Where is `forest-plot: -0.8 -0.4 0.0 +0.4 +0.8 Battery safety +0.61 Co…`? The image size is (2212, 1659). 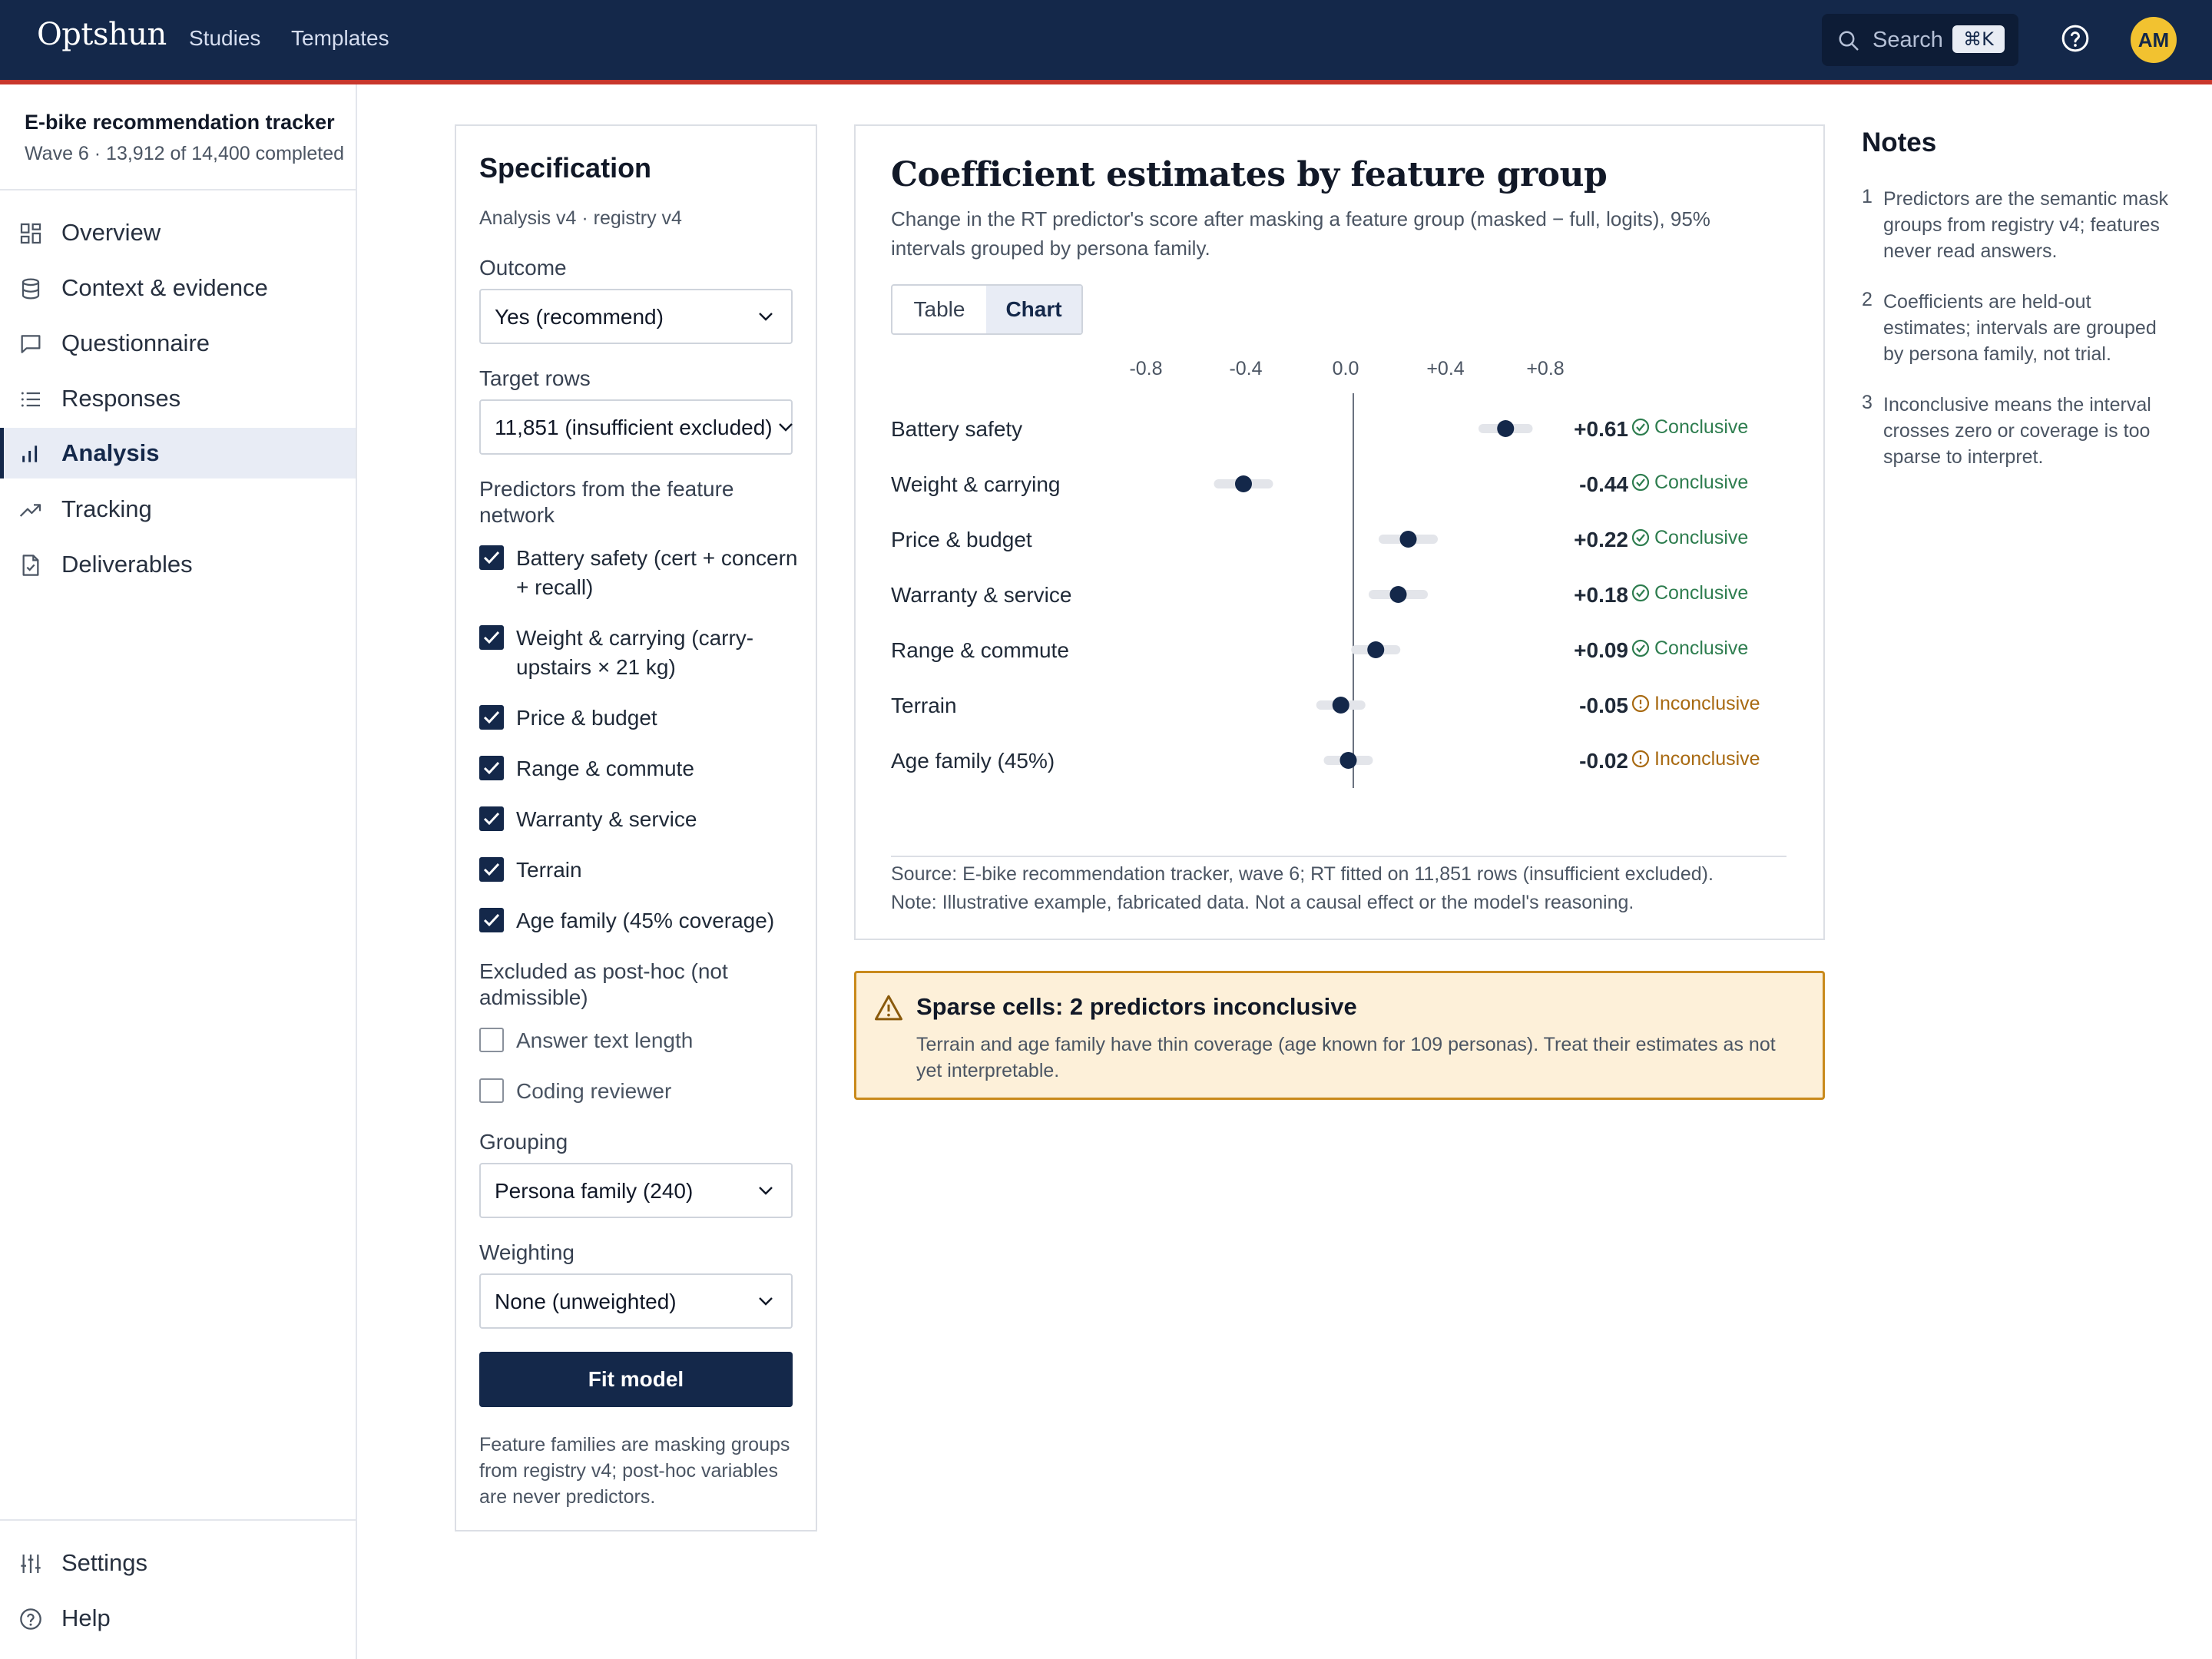
forest-plot: -0.8 -0.4 0.0 +0.4 +0.8 Battery safety +0.61 Co… is located at coordinates (1325, 573).